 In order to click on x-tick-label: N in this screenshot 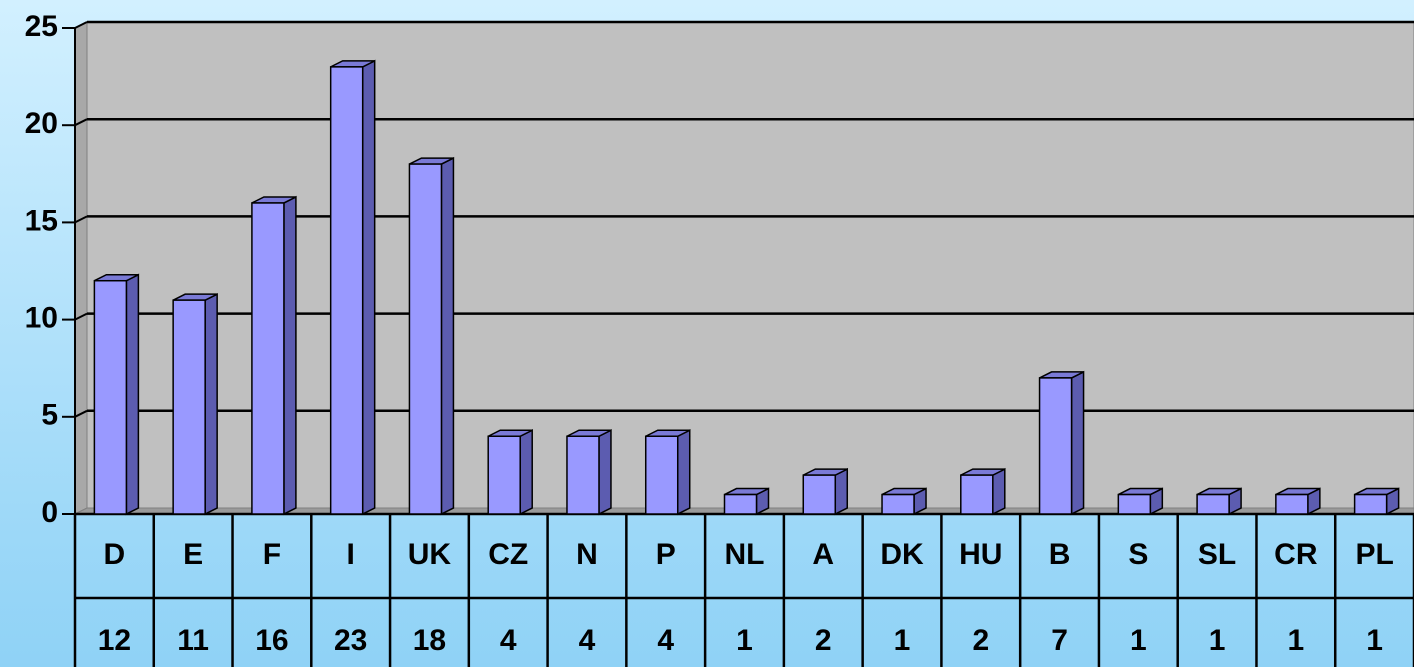, I will do `click(587, 554)`.